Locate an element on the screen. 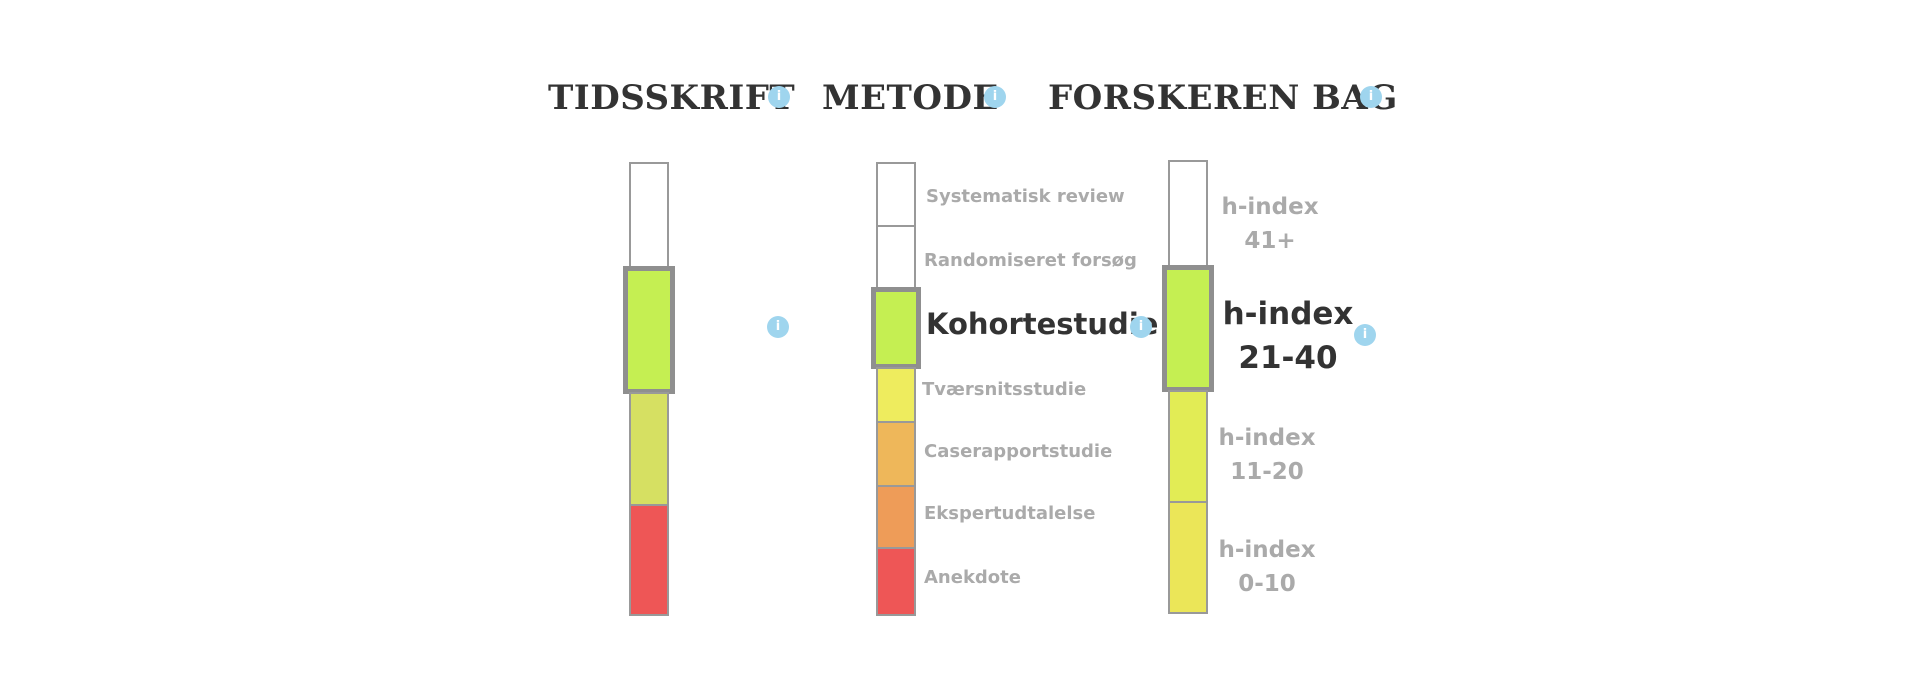 The image size is (1926, 686). header-forskeren-bag: FORSKEREN BAG is located at coordinates (1223, 98).